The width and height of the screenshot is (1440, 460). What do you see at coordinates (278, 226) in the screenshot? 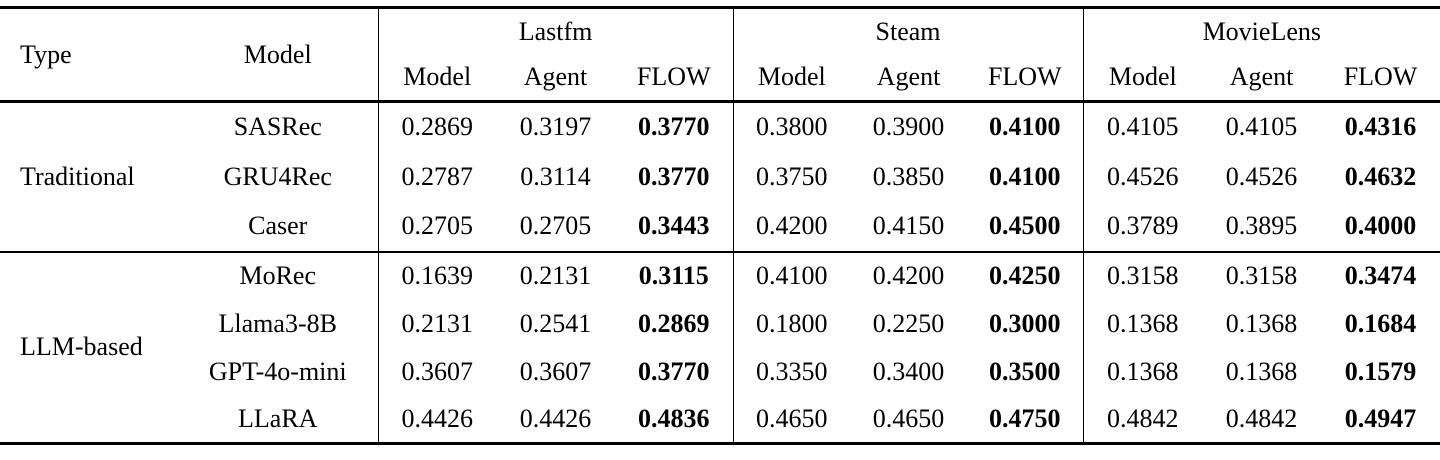
I see `model-name-cell: Caser` at bounding box center [278, 226].